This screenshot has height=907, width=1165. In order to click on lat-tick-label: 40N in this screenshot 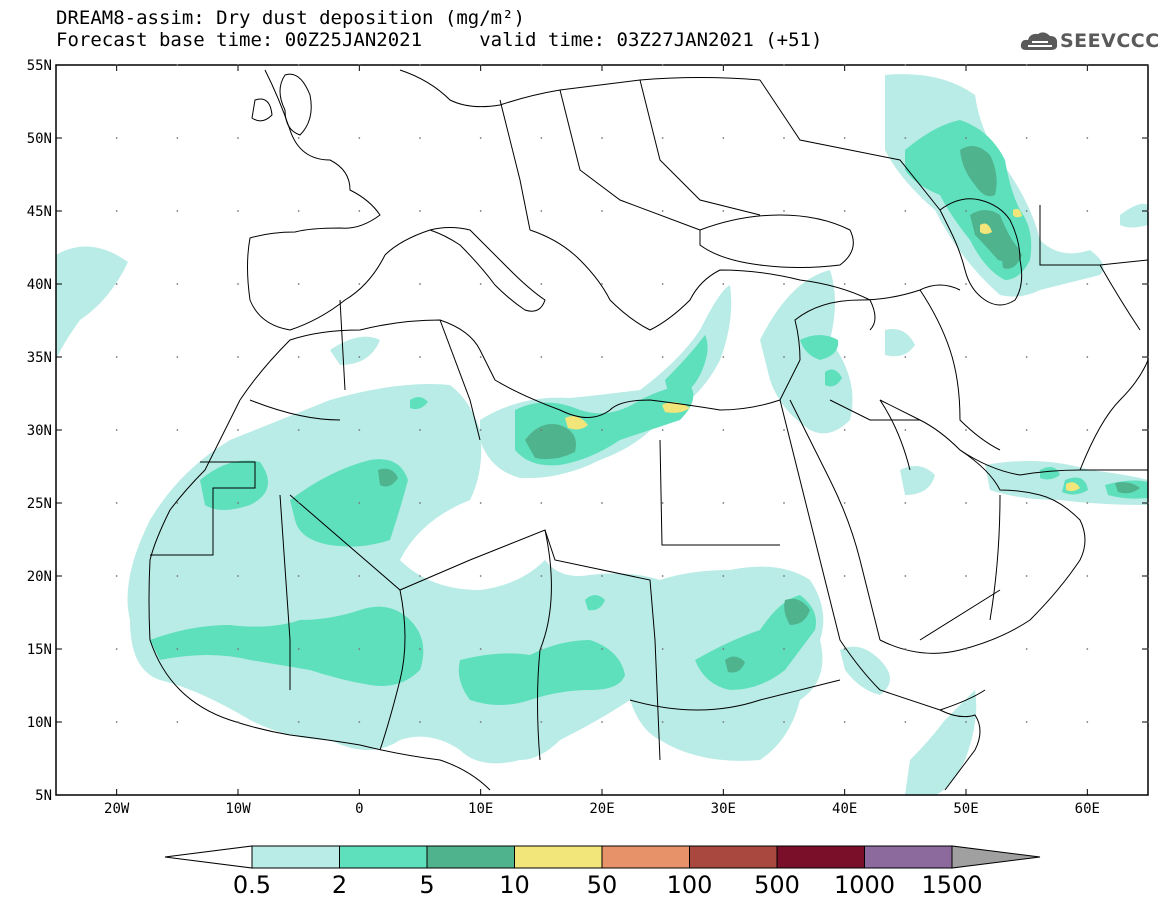, I will do `click(39, 285)`.